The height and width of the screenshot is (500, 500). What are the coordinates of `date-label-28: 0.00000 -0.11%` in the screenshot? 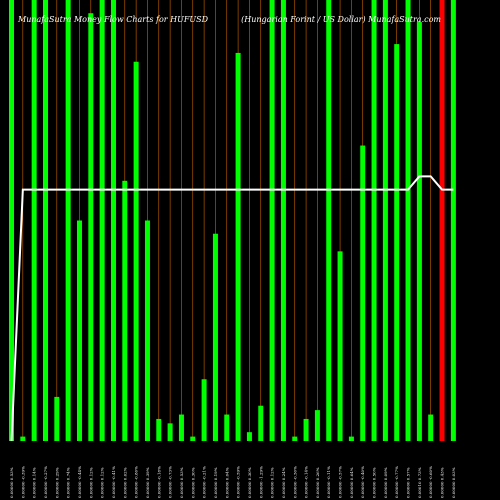 It's located at (328, 482).